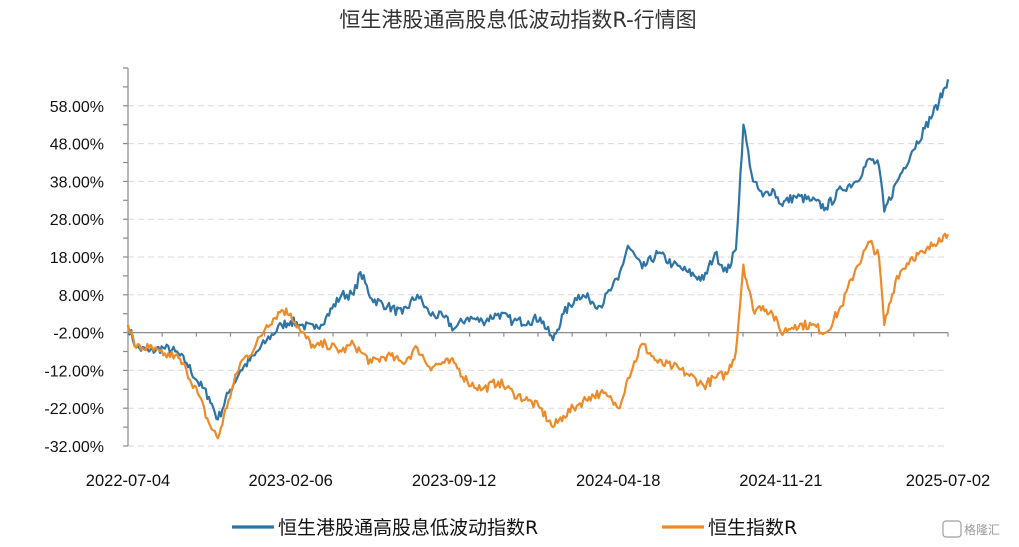 The image size is (1019, 547). What do you see at coordinates (952, 529) in the screenshot?
I see `watermark-icon` at bounding box center [952, 529].